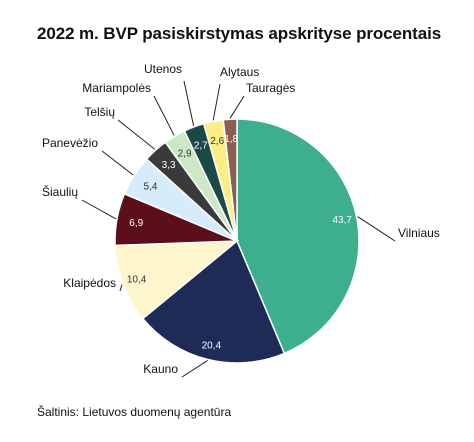 The height and width of the screenshot is (442, 474). What do you see at coordinates (99, 209) in the screenshot?
I see `callout-line-siauliu` at bounding box center [99, 209].